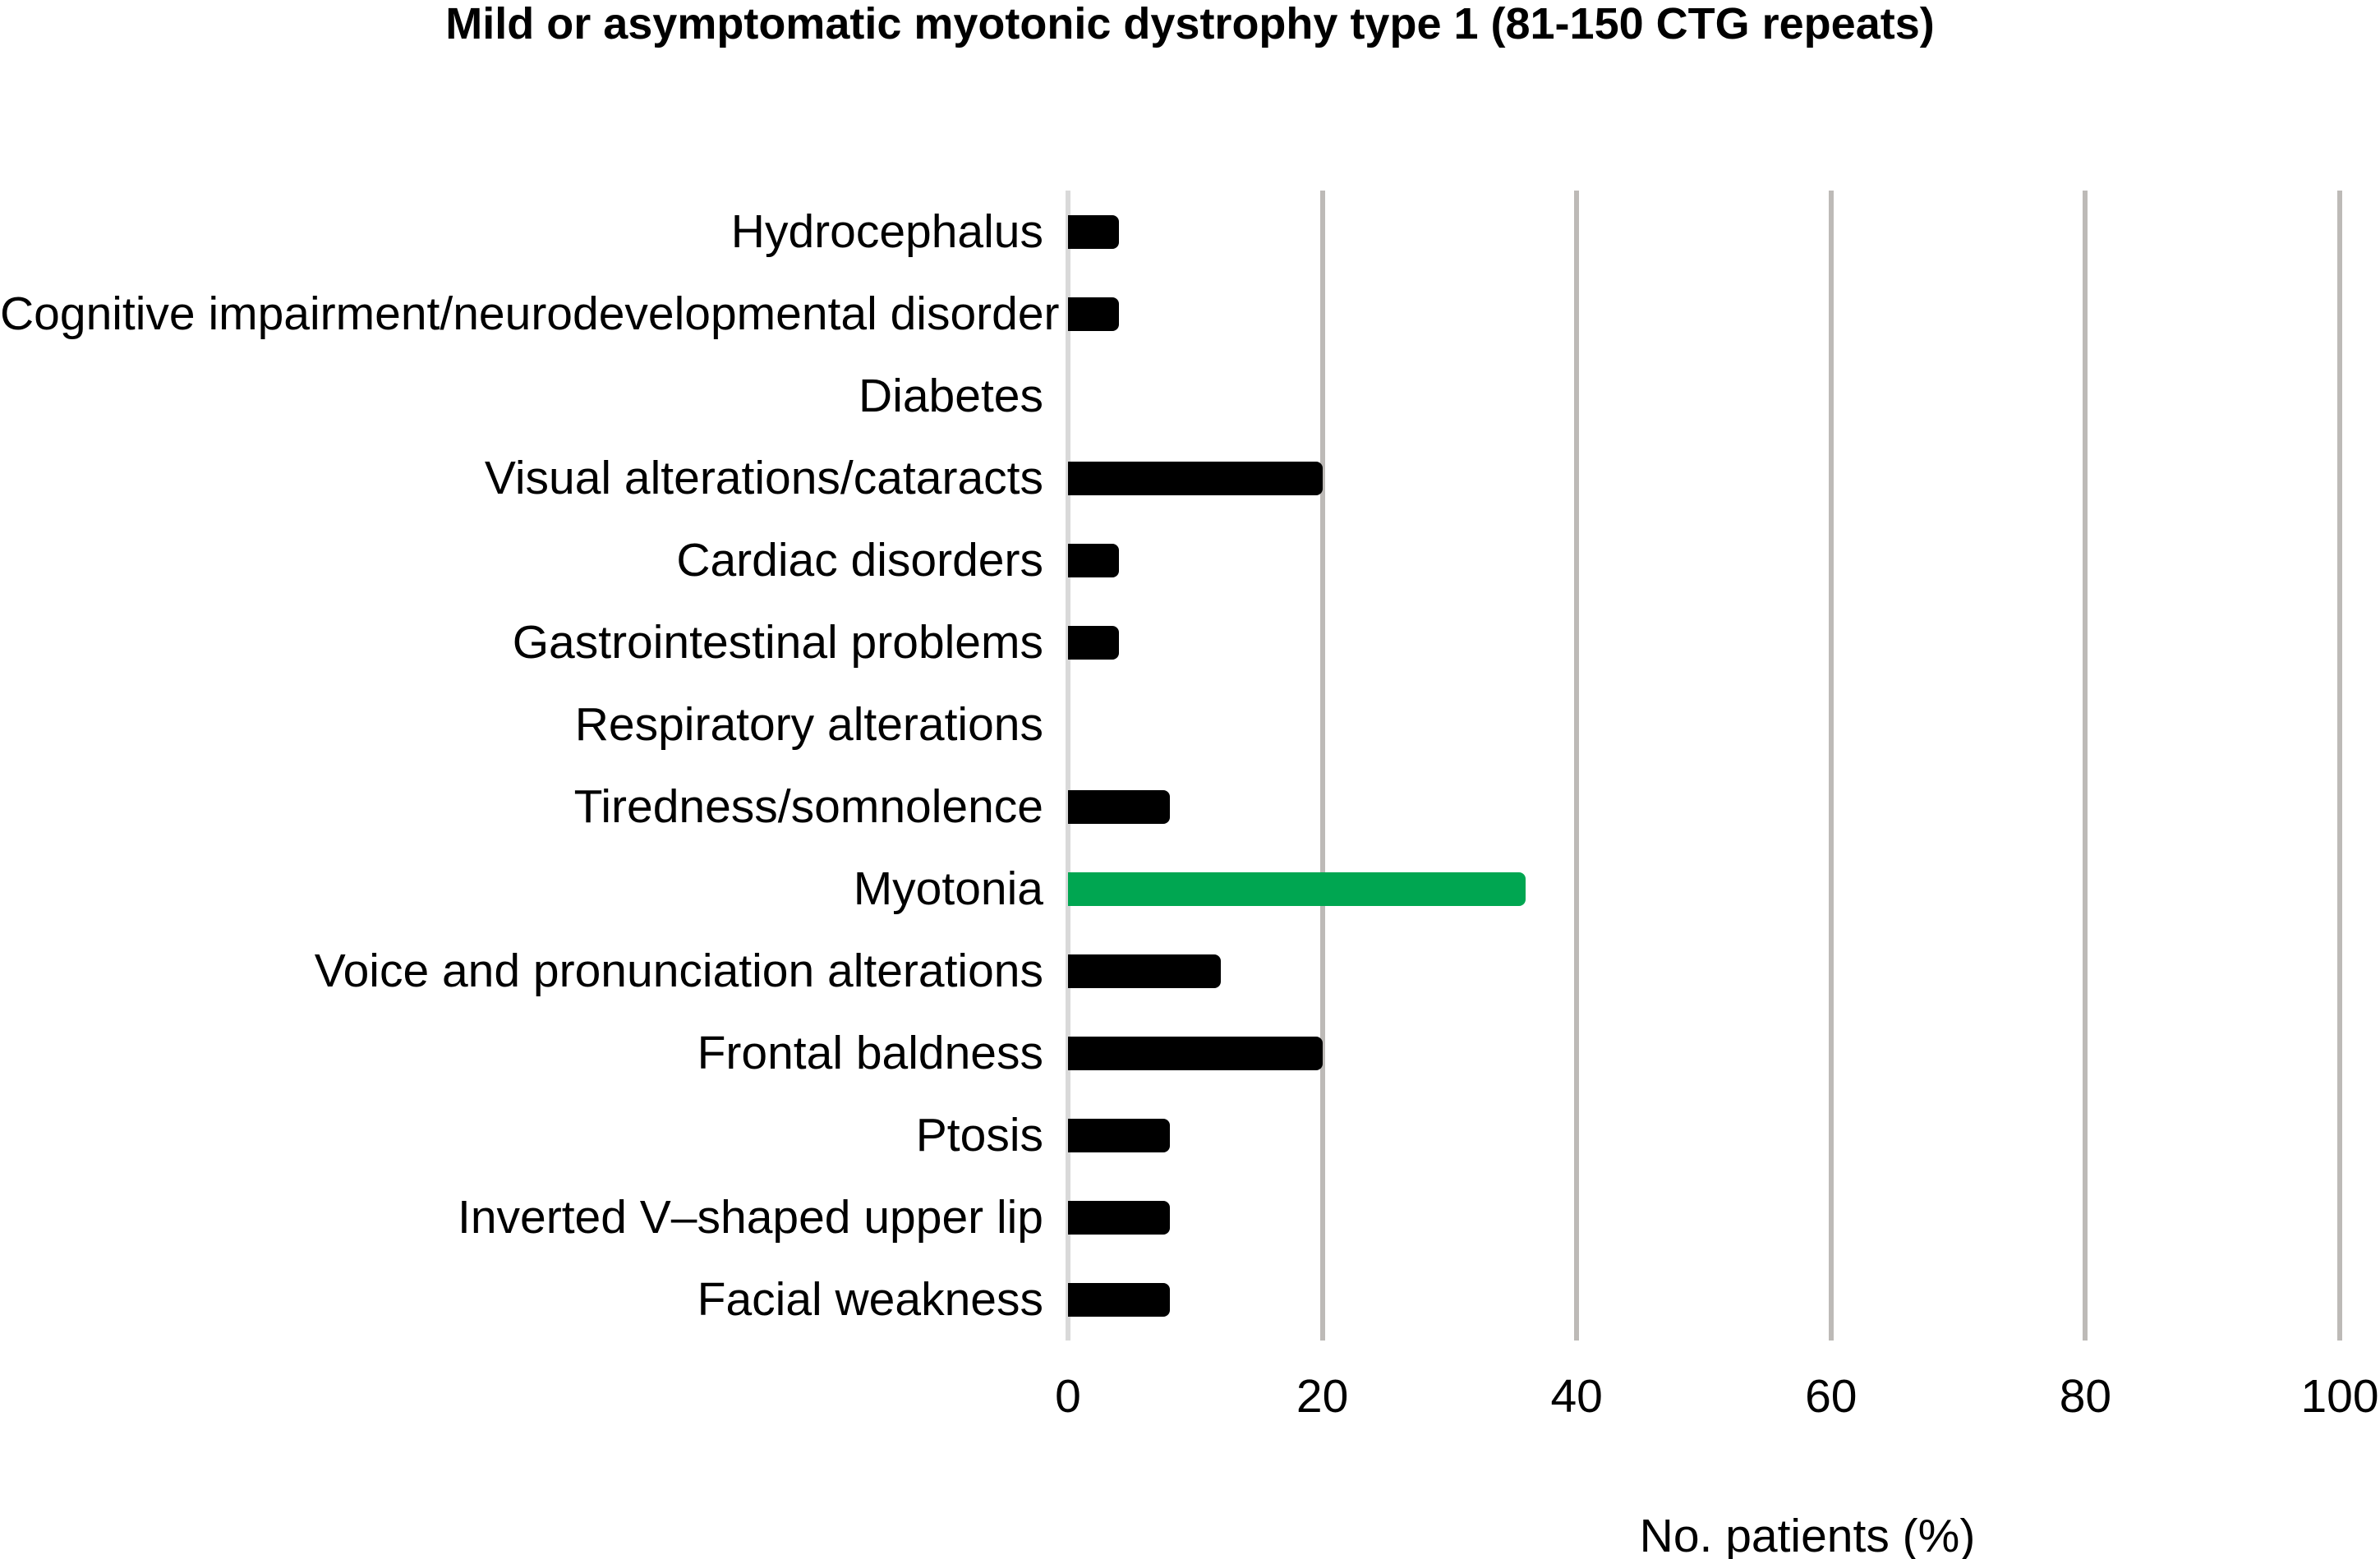 The image size is (2380, 1559). What do you see at coordinates (1144, 971) in the screenshot?
I see `bar-voice-and-pronunciation-alterations` at bounding box center [1144, 971].